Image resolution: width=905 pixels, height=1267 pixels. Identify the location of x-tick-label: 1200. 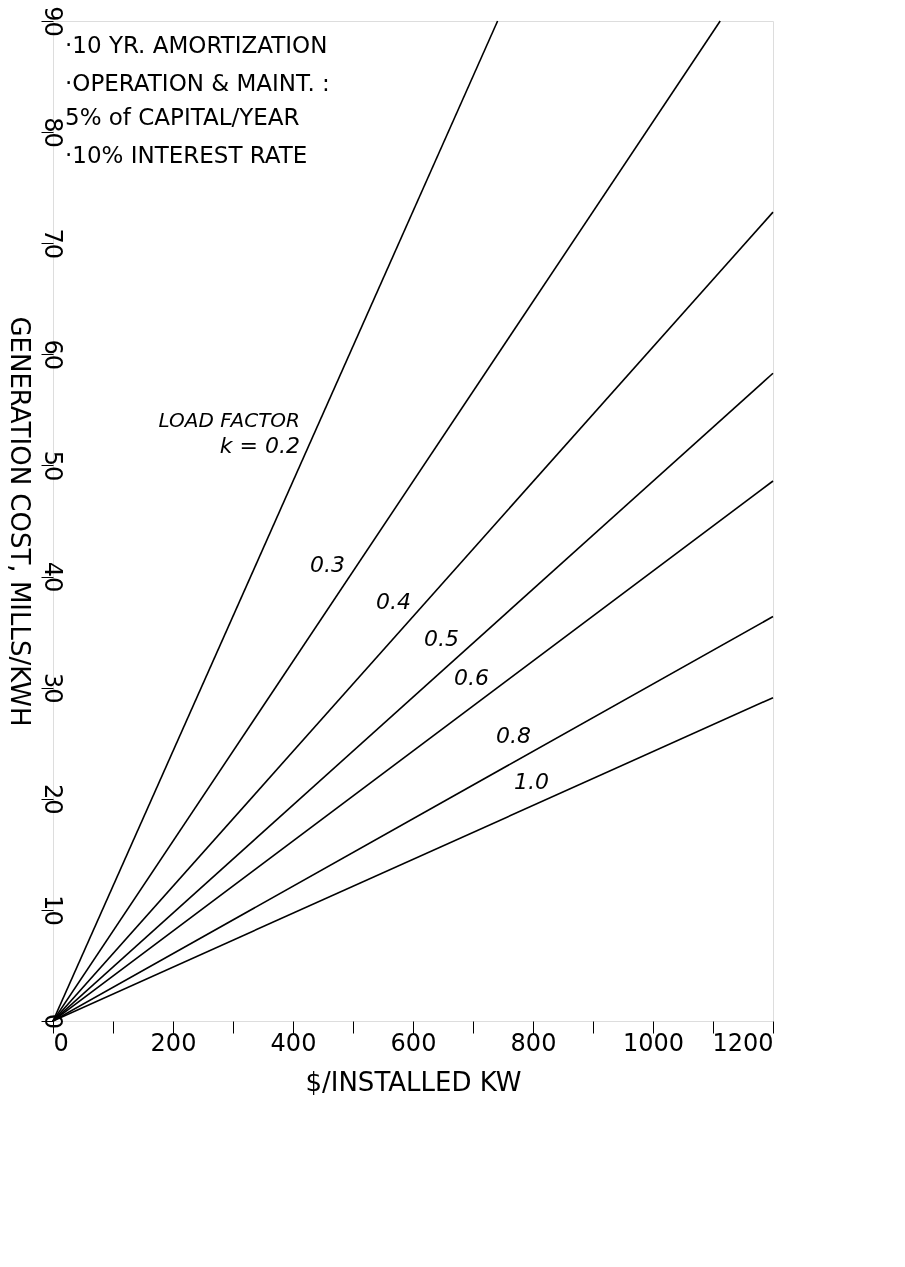
(743, 1042).